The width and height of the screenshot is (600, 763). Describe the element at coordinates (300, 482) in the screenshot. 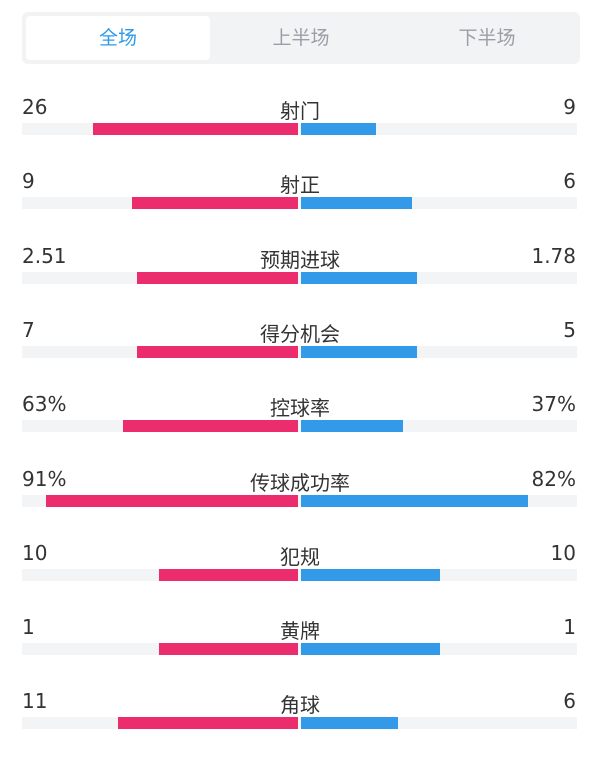

I see `stat-label: 传球成功率` at that location.